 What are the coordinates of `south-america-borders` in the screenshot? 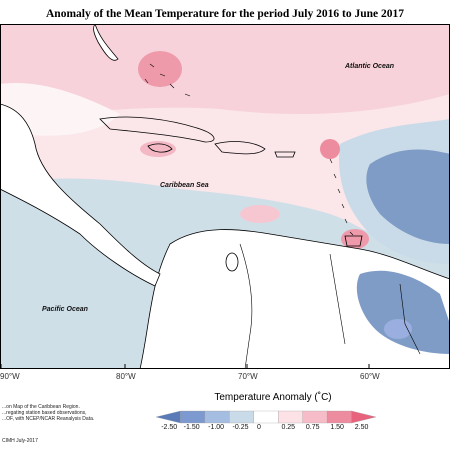 It's located at (330, 306).